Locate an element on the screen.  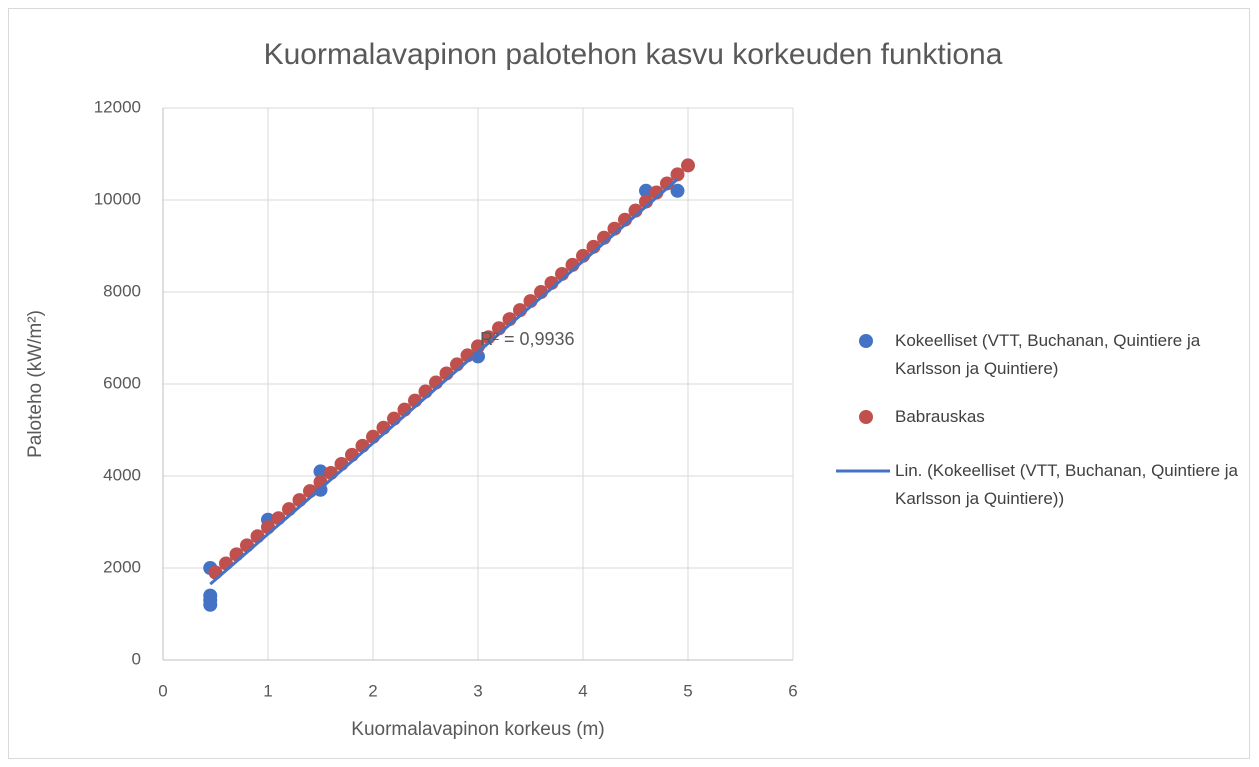
x-tick-label: 1 is located at coordinates (267, 690).